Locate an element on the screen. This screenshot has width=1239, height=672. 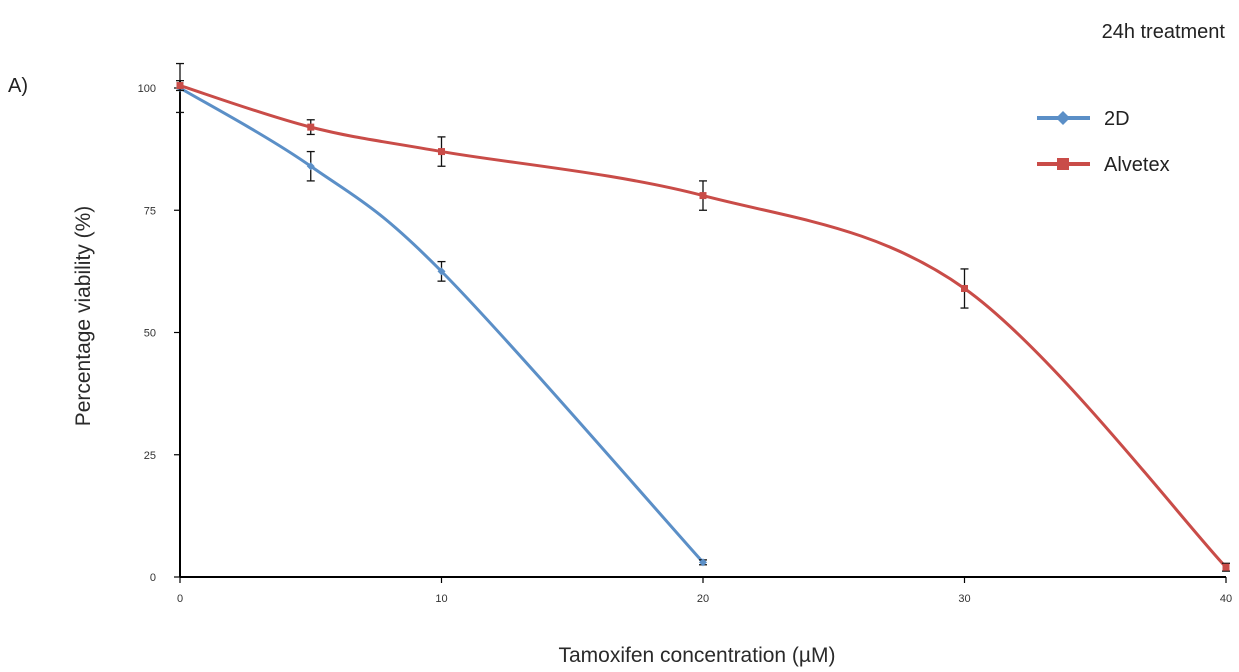
y-tick-label: 50 is located at coordinates (150, 334).